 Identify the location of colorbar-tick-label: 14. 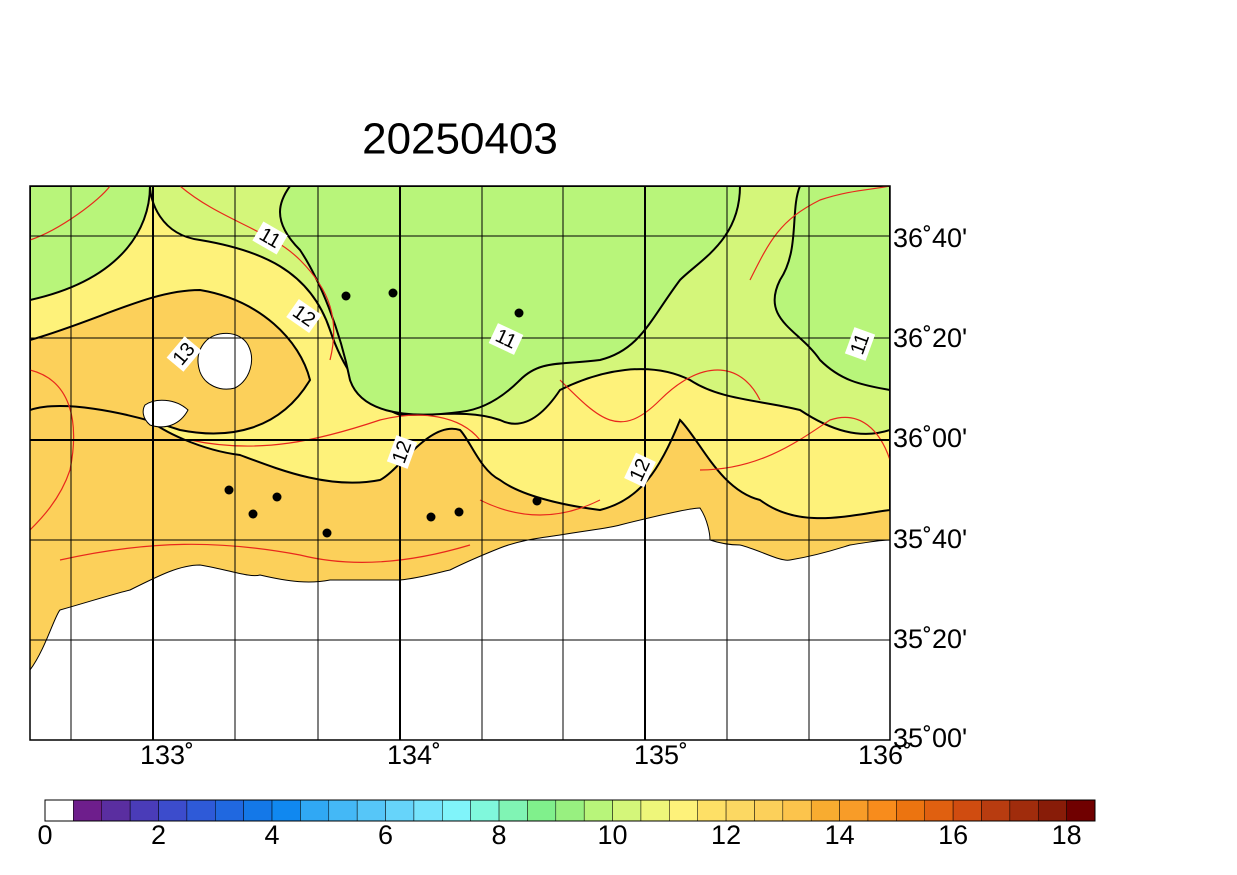
(840, 835).